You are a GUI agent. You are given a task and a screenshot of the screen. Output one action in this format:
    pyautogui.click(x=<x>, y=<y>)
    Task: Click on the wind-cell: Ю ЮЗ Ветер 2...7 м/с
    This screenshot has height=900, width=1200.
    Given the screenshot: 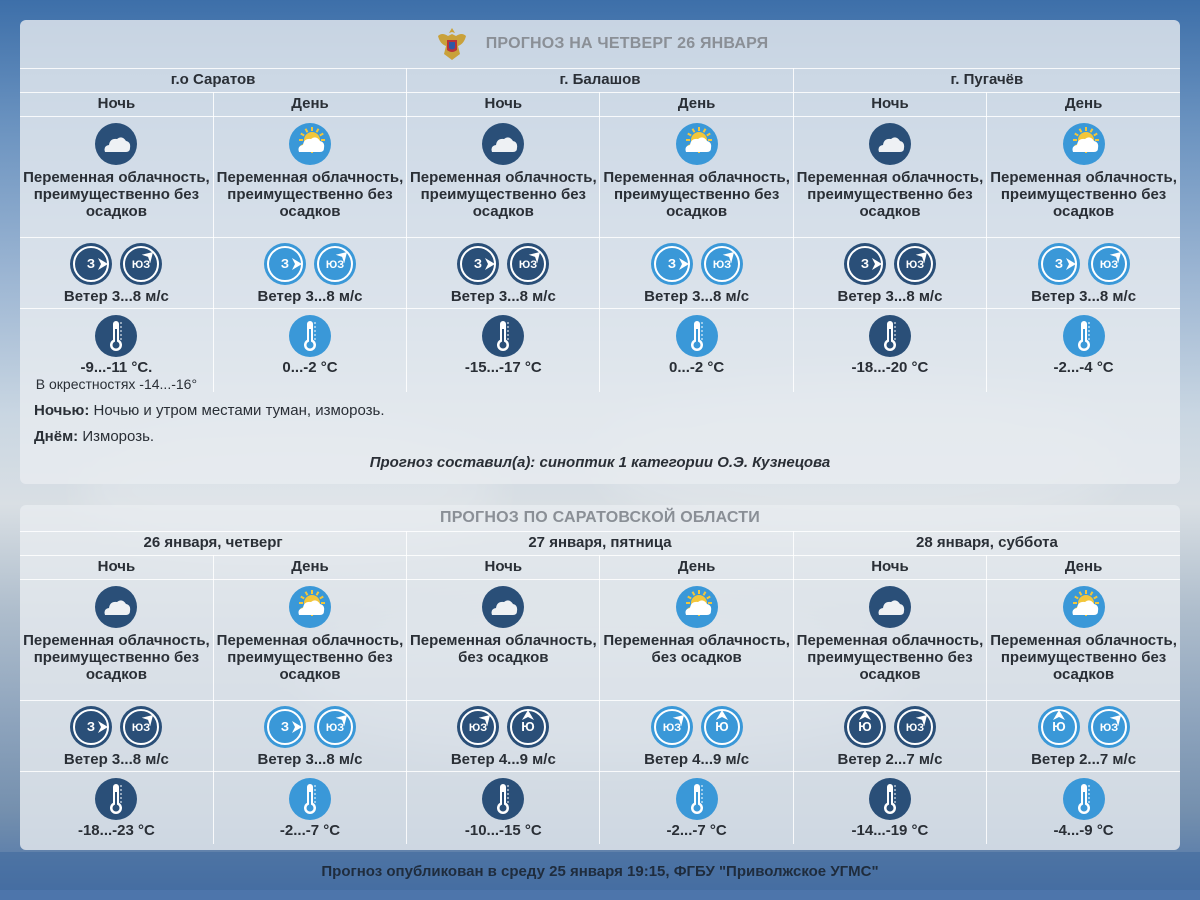 What is the action you would take?
    pyautogui.click(x=890, y=736)
    